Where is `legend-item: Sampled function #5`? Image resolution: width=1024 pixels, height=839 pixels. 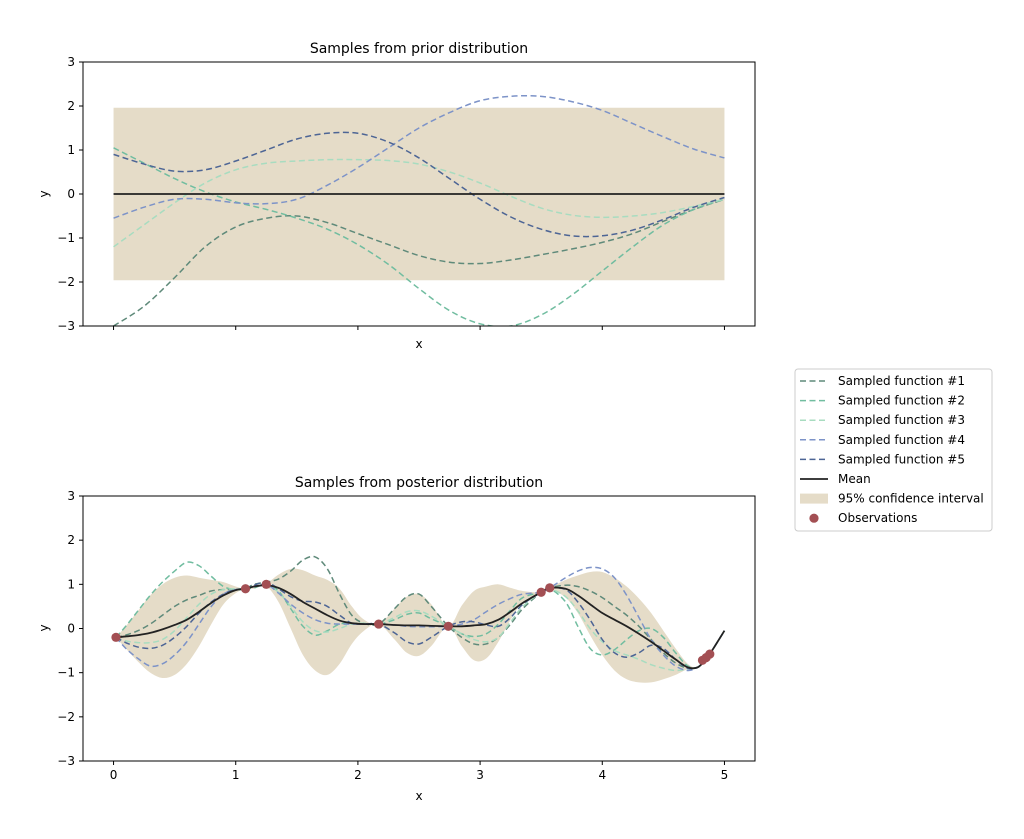 legend-item: Sampled function #5 is located at coordinates (882, 459).